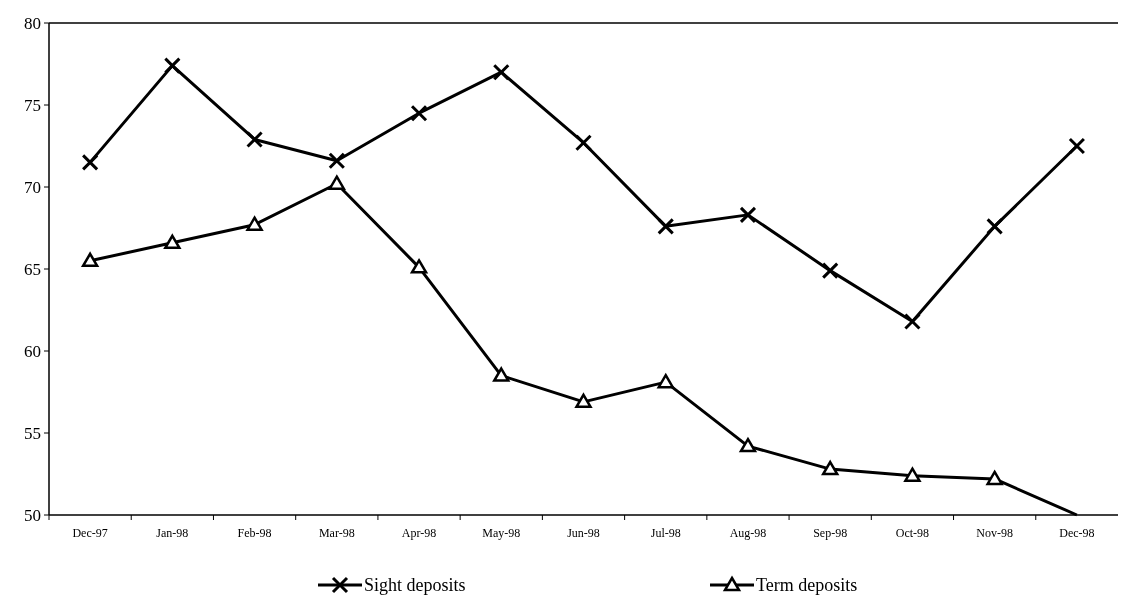 This screenshot has height=605, width=1121. Describe the element at coordinates (254, 533) in the screenshot. I see `x-tick-label: Feb-98` at that location.